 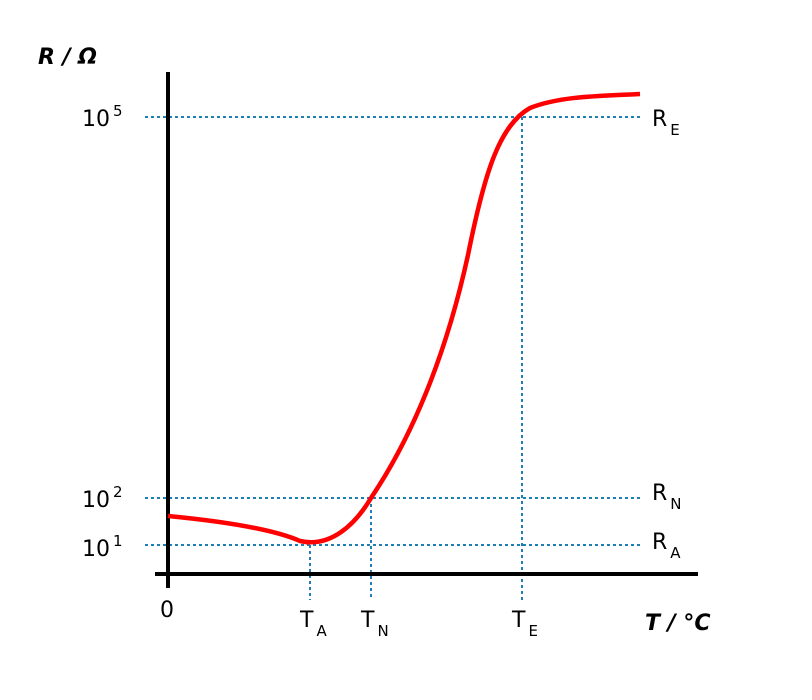 I want to click on y-tick-label-index: 5, so click(x=118, y=111).